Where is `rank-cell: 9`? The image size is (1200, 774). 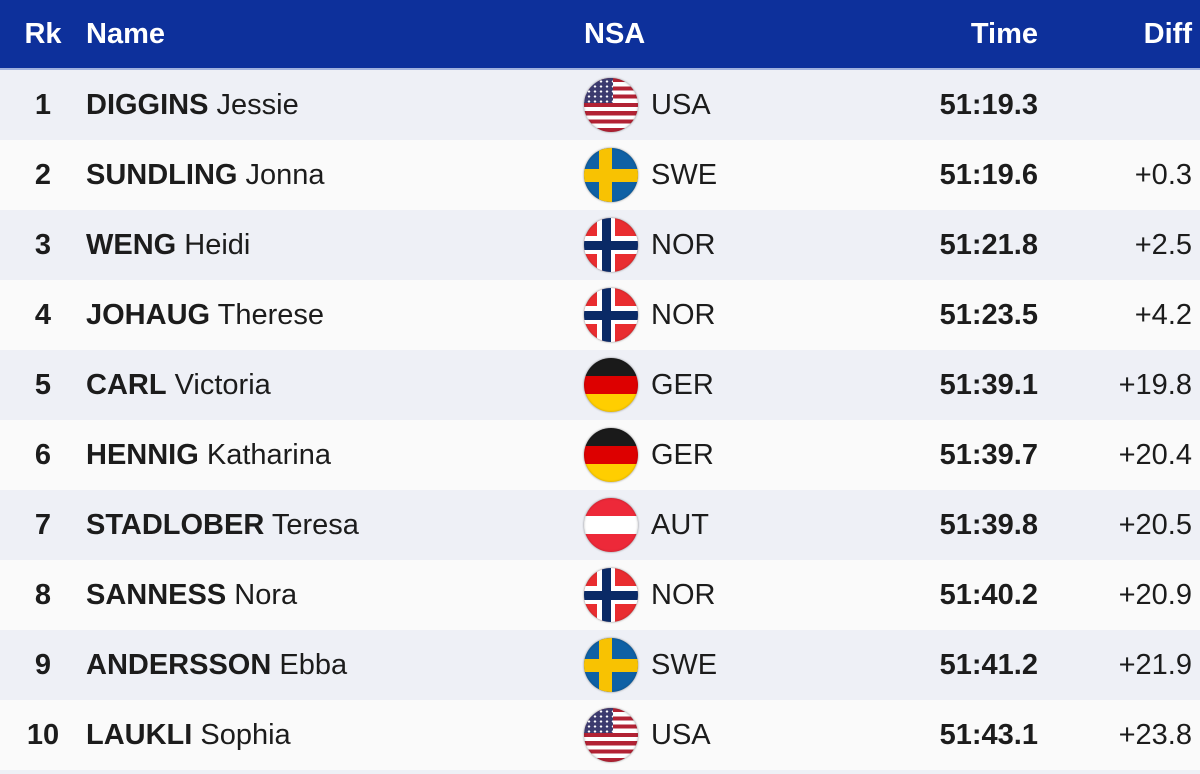
rank-cell: 9 is located at coordinates (43, 664).